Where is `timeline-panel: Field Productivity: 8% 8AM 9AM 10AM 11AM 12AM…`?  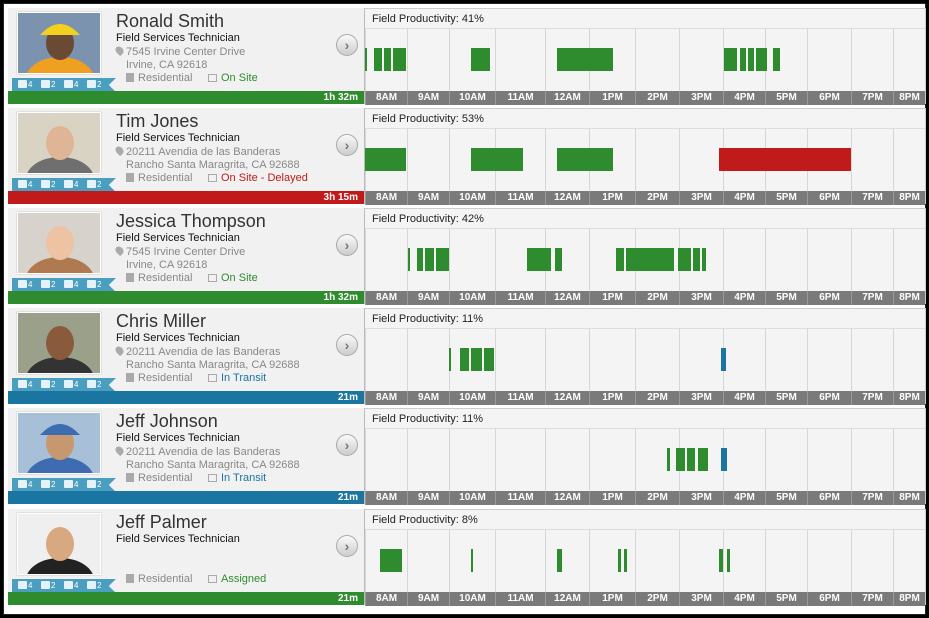
timeline-panel: Field Productivity: 8% 8AM 9AM 10AM 11AM 12AM… is located at coordinates (645, 557).